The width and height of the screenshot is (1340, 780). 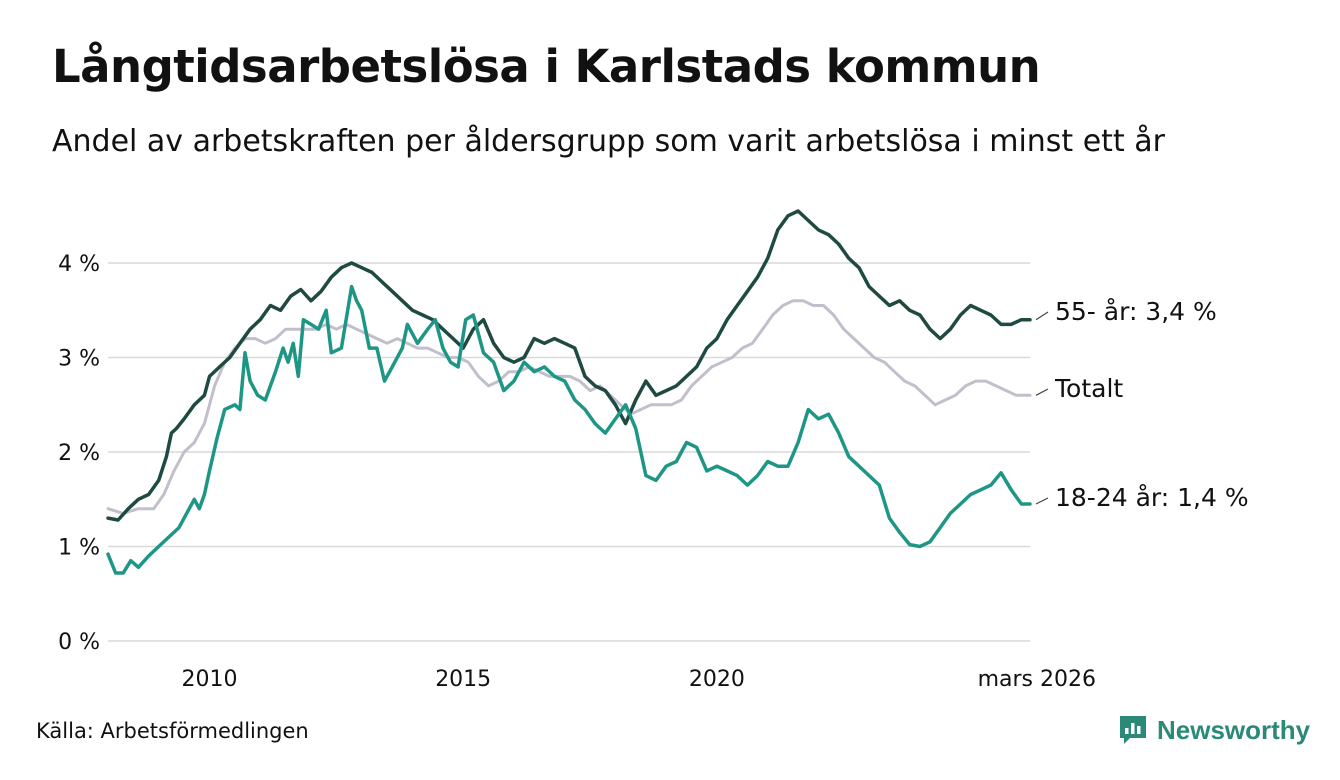 What do you see at coordinates (1234, 729) in the screenshot?
I see `brand-name: Newsworthy` at bounding box center [1234, 729].